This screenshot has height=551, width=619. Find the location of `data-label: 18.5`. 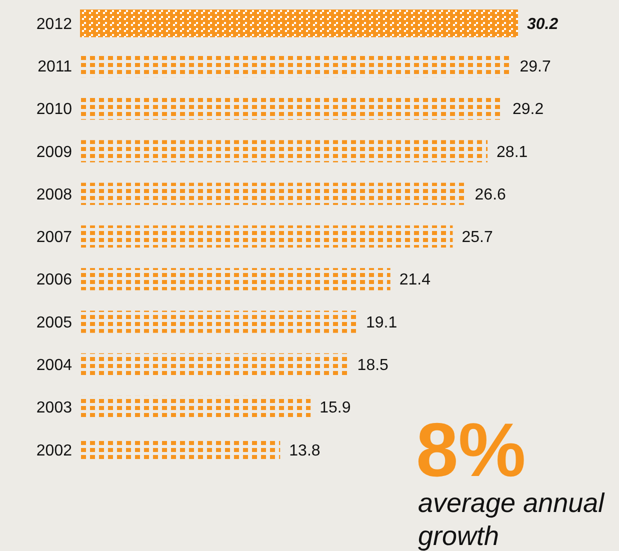

data-label: 18.5 is located at coordinates (373, 365).